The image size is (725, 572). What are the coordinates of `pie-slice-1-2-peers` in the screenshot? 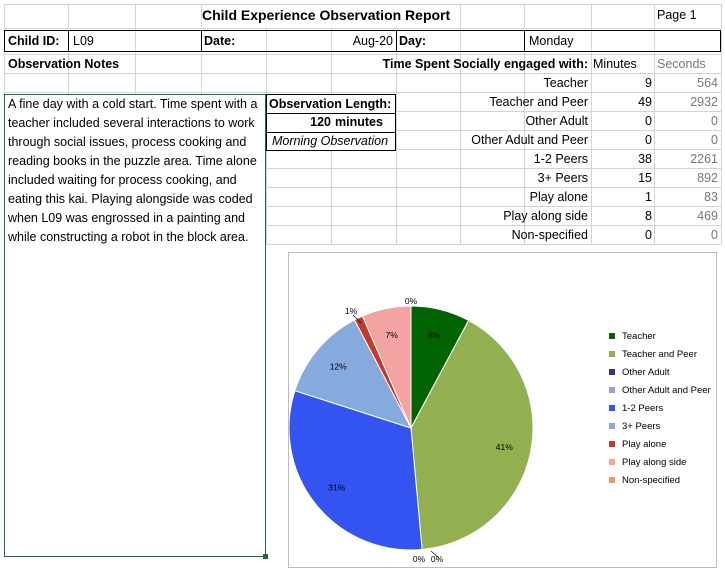 It's located at (355, 470).